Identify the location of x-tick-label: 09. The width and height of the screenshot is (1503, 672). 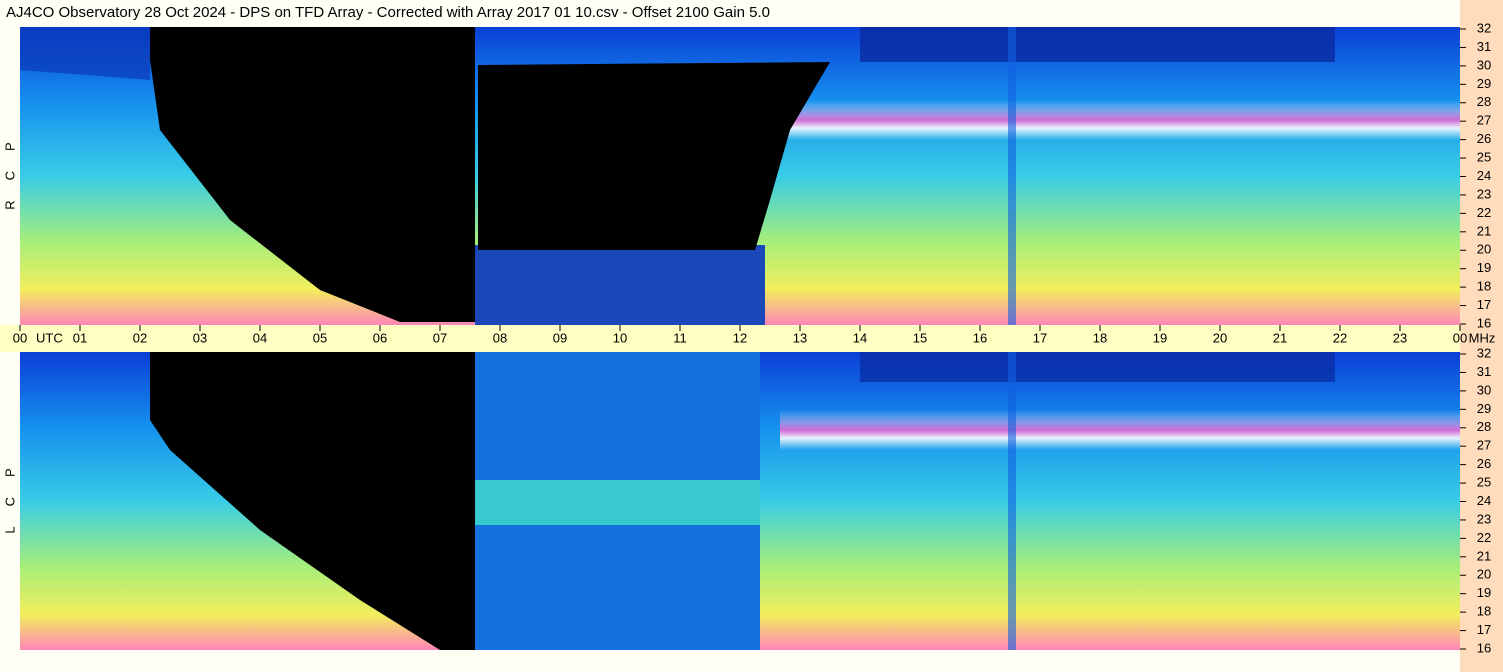
(560, 337).